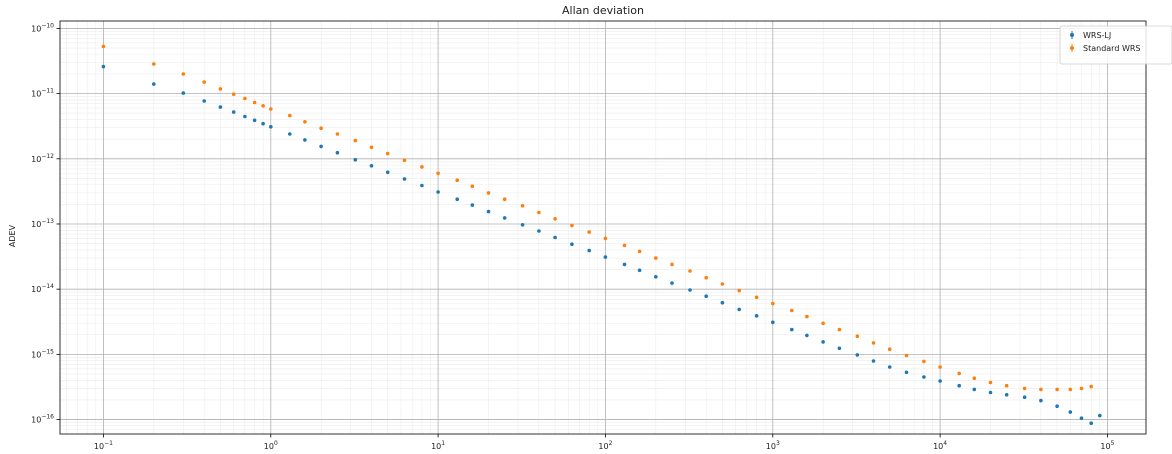  I want to click on chart-title: Allan deviation, so click(603, 10).